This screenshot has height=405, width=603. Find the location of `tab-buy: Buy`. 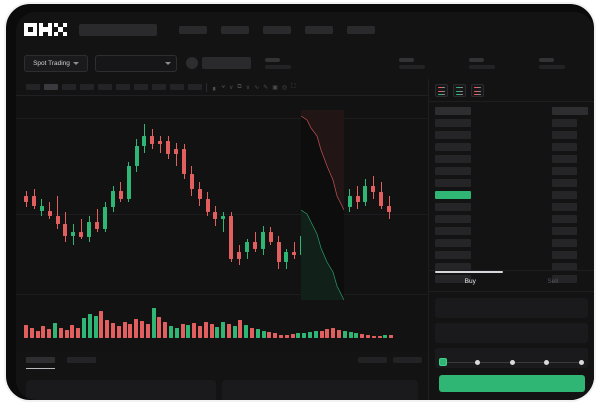

tab-buy: Buy is located at coordinates (470, 281).